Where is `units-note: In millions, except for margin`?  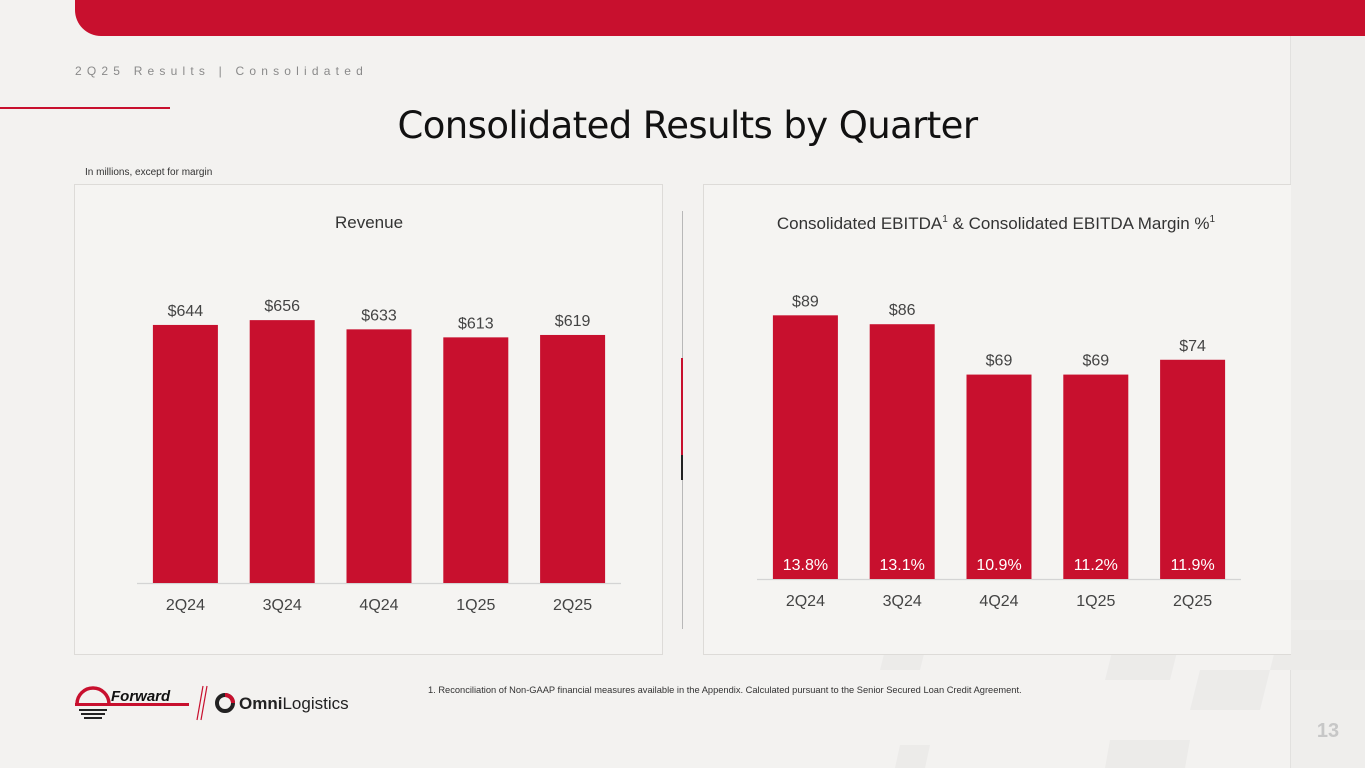
units-note: In millions, except for margin is located at coordinates (149, 172).